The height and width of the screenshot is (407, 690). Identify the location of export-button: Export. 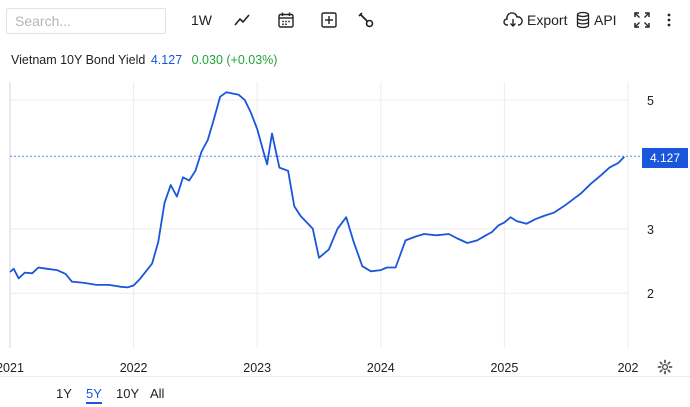
(535, 20).